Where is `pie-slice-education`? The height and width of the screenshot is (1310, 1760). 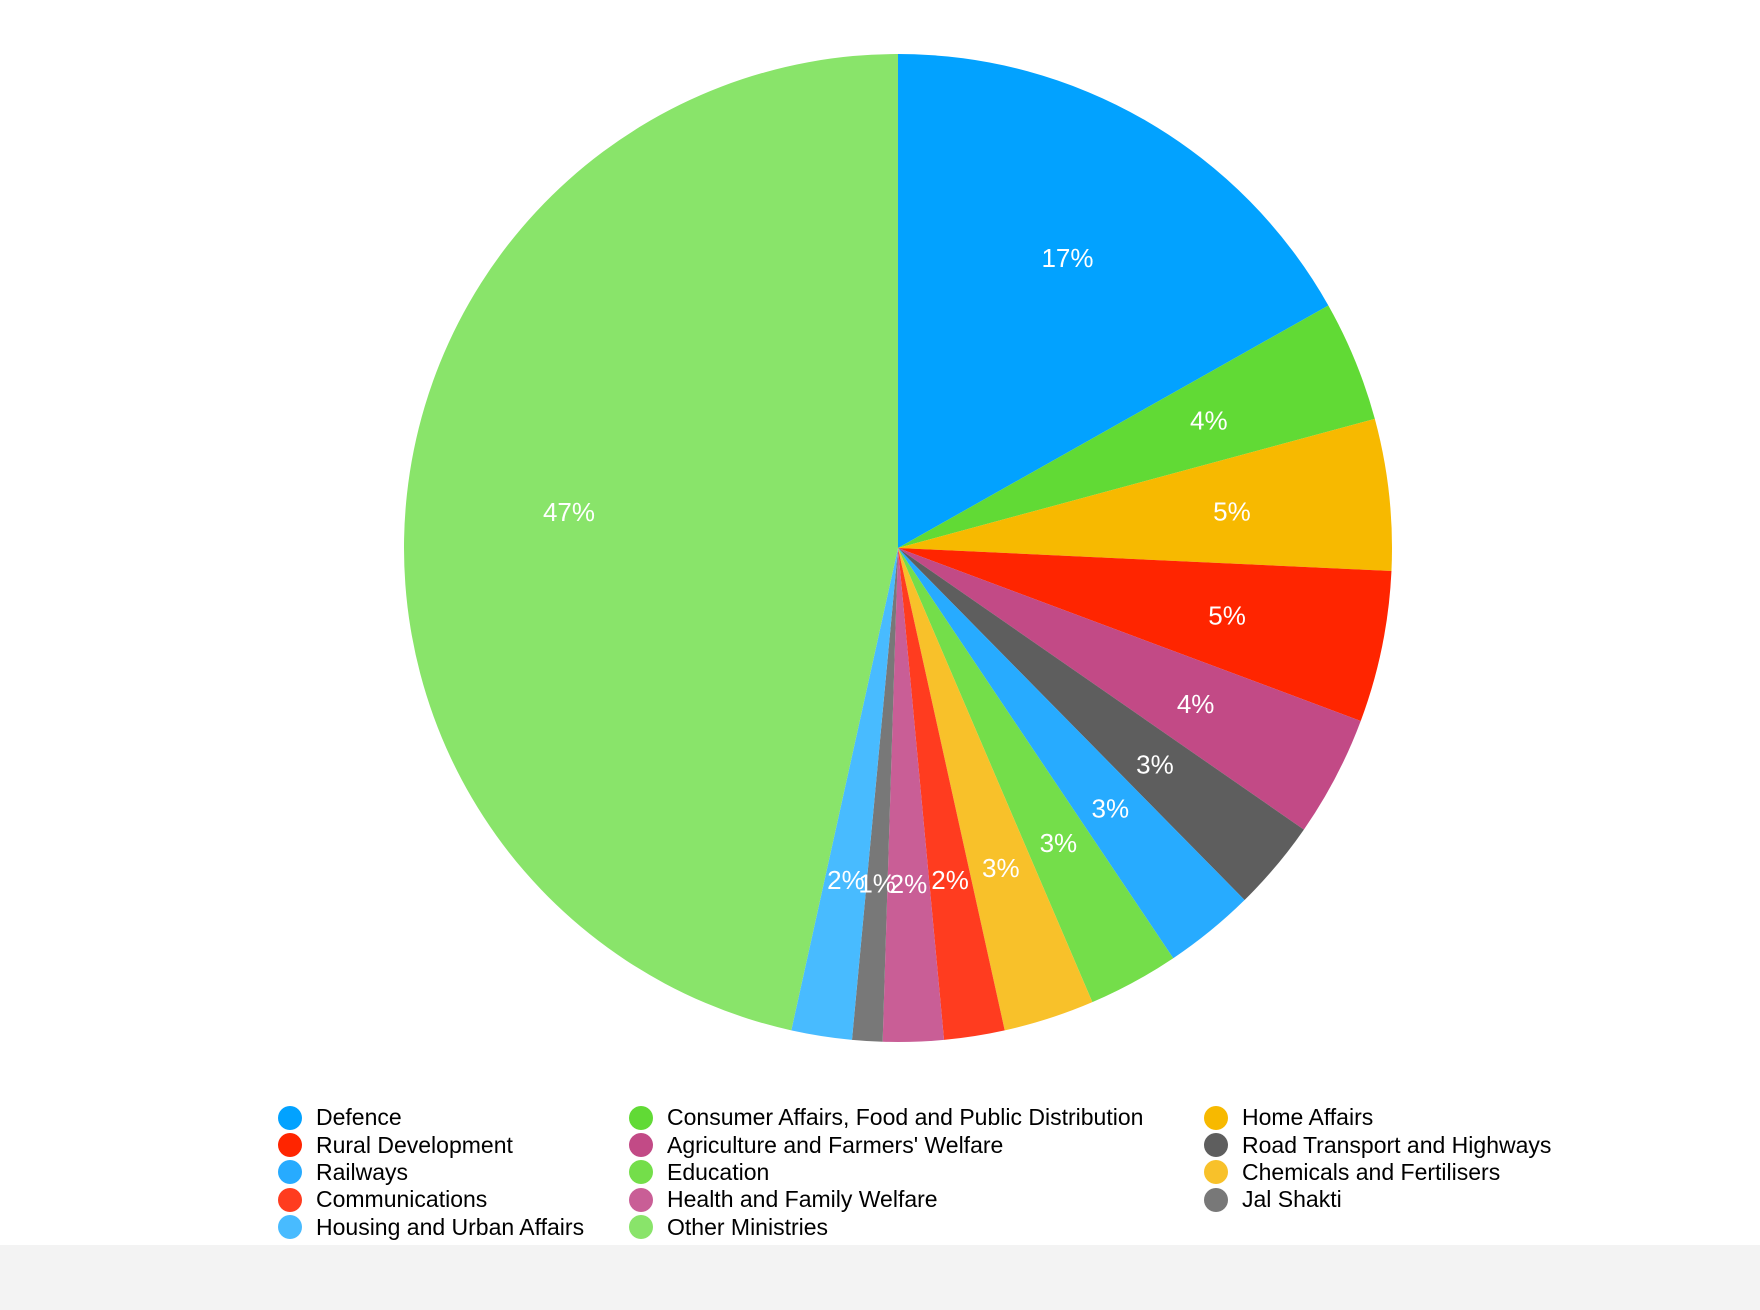 pie-slice-education is located at coordinates (1036, 775).